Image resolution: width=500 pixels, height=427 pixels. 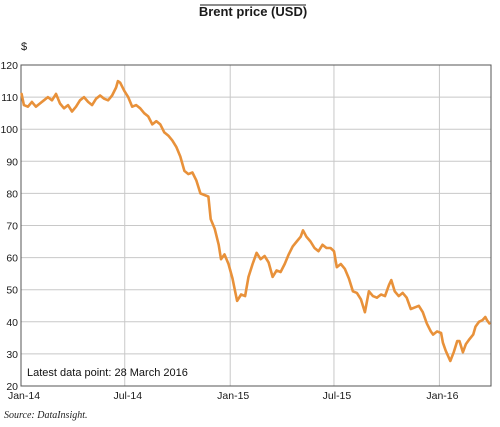 I want to click on y-tick-label-110: 110, so click(x=9, y=98).